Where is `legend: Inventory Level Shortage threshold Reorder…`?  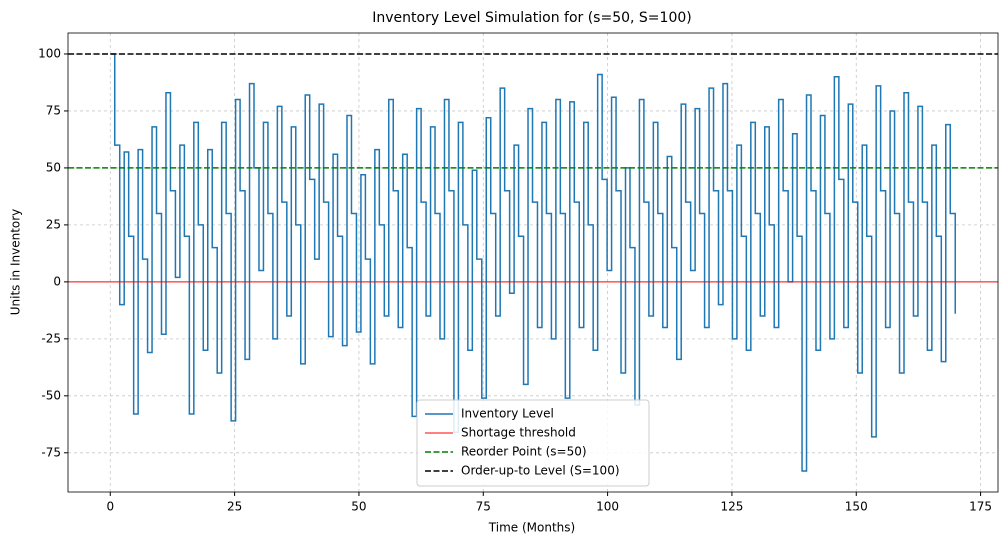
legend: Inventory Level Shortage threshold Reorder… is located at coordinates (533, 443).